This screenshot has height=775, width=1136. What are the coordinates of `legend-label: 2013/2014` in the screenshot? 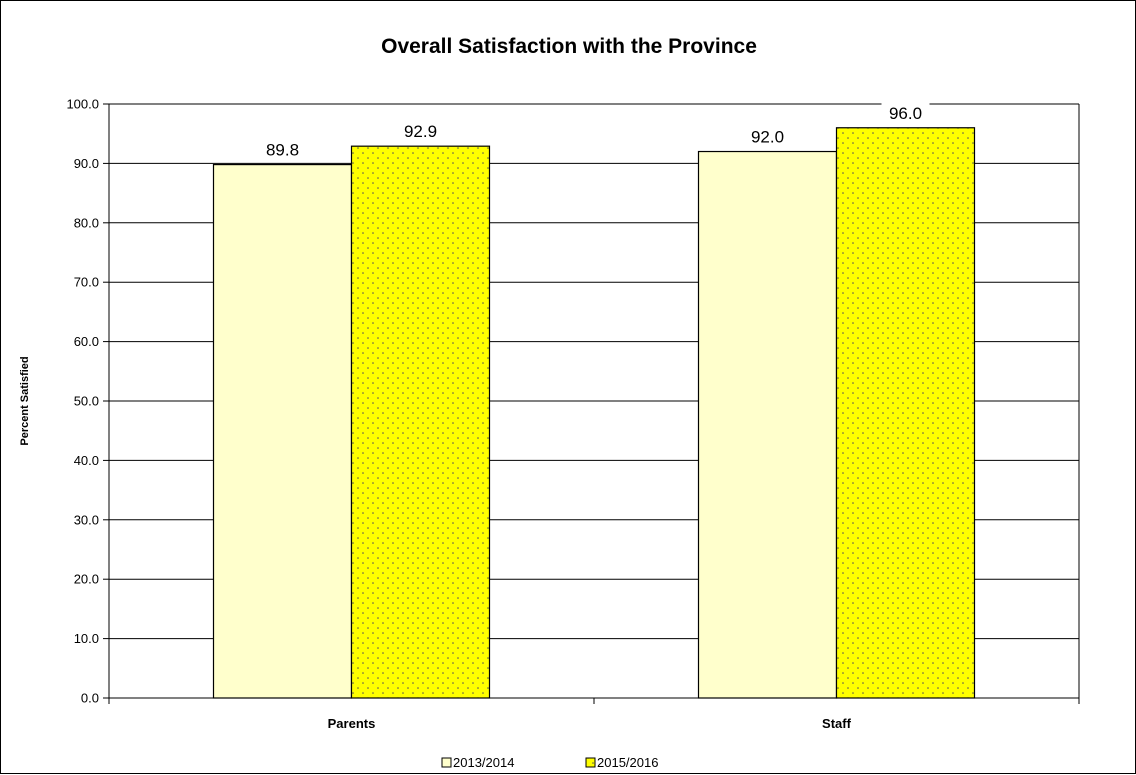 It's located at (483, 762).